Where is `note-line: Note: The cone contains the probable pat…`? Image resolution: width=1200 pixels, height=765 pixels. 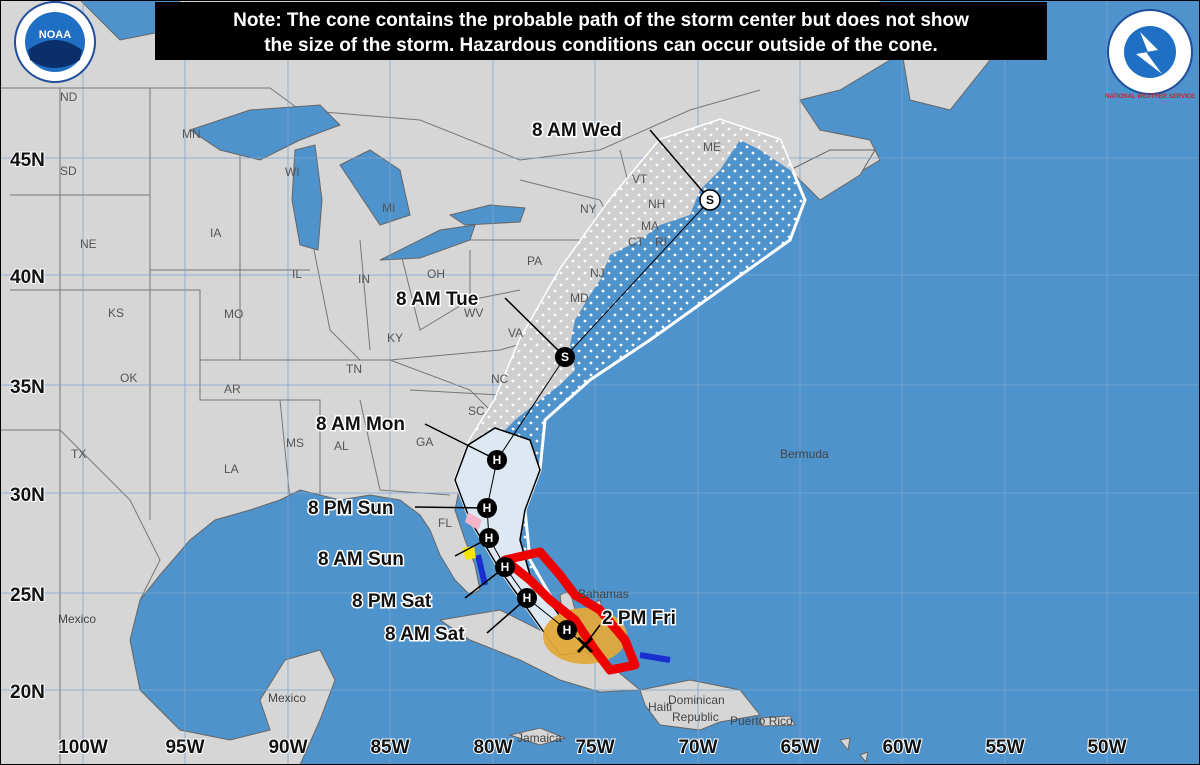 note-line: Note: The cone contains the probable pat… is located at coordinates (601, 20).